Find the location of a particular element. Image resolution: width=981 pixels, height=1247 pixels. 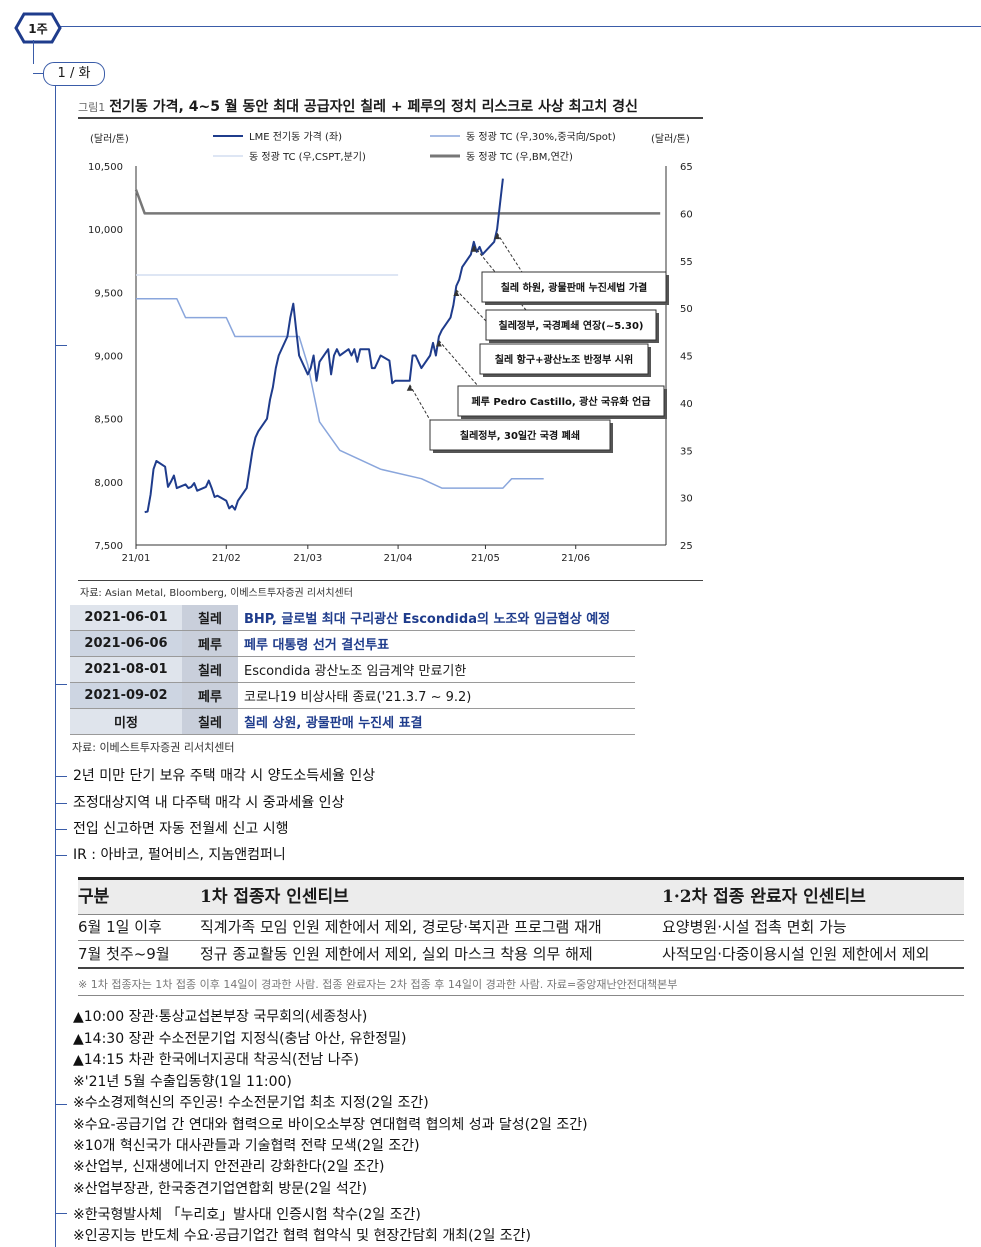

table-row: 2021-08-01 칠레 Escondida 광산노조 임금계약 만료기한 is located at coordinates (352, 669).